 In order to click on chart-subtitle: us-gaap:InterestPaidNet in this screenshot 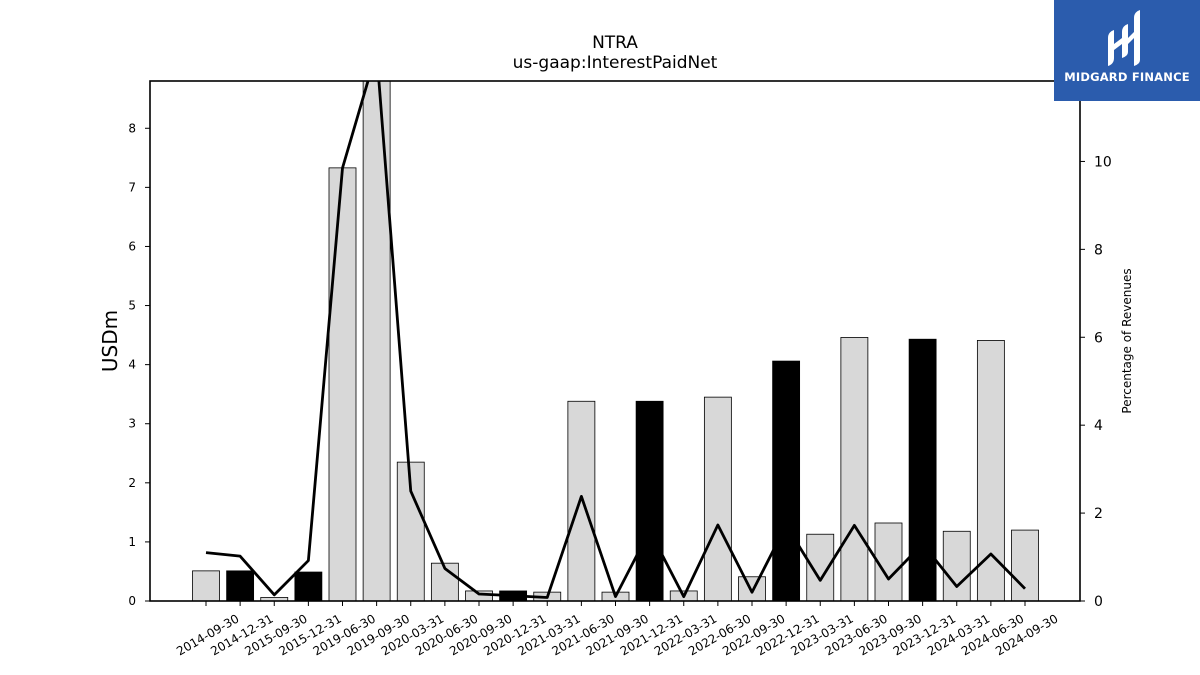, I will do `click(615, 63)`.